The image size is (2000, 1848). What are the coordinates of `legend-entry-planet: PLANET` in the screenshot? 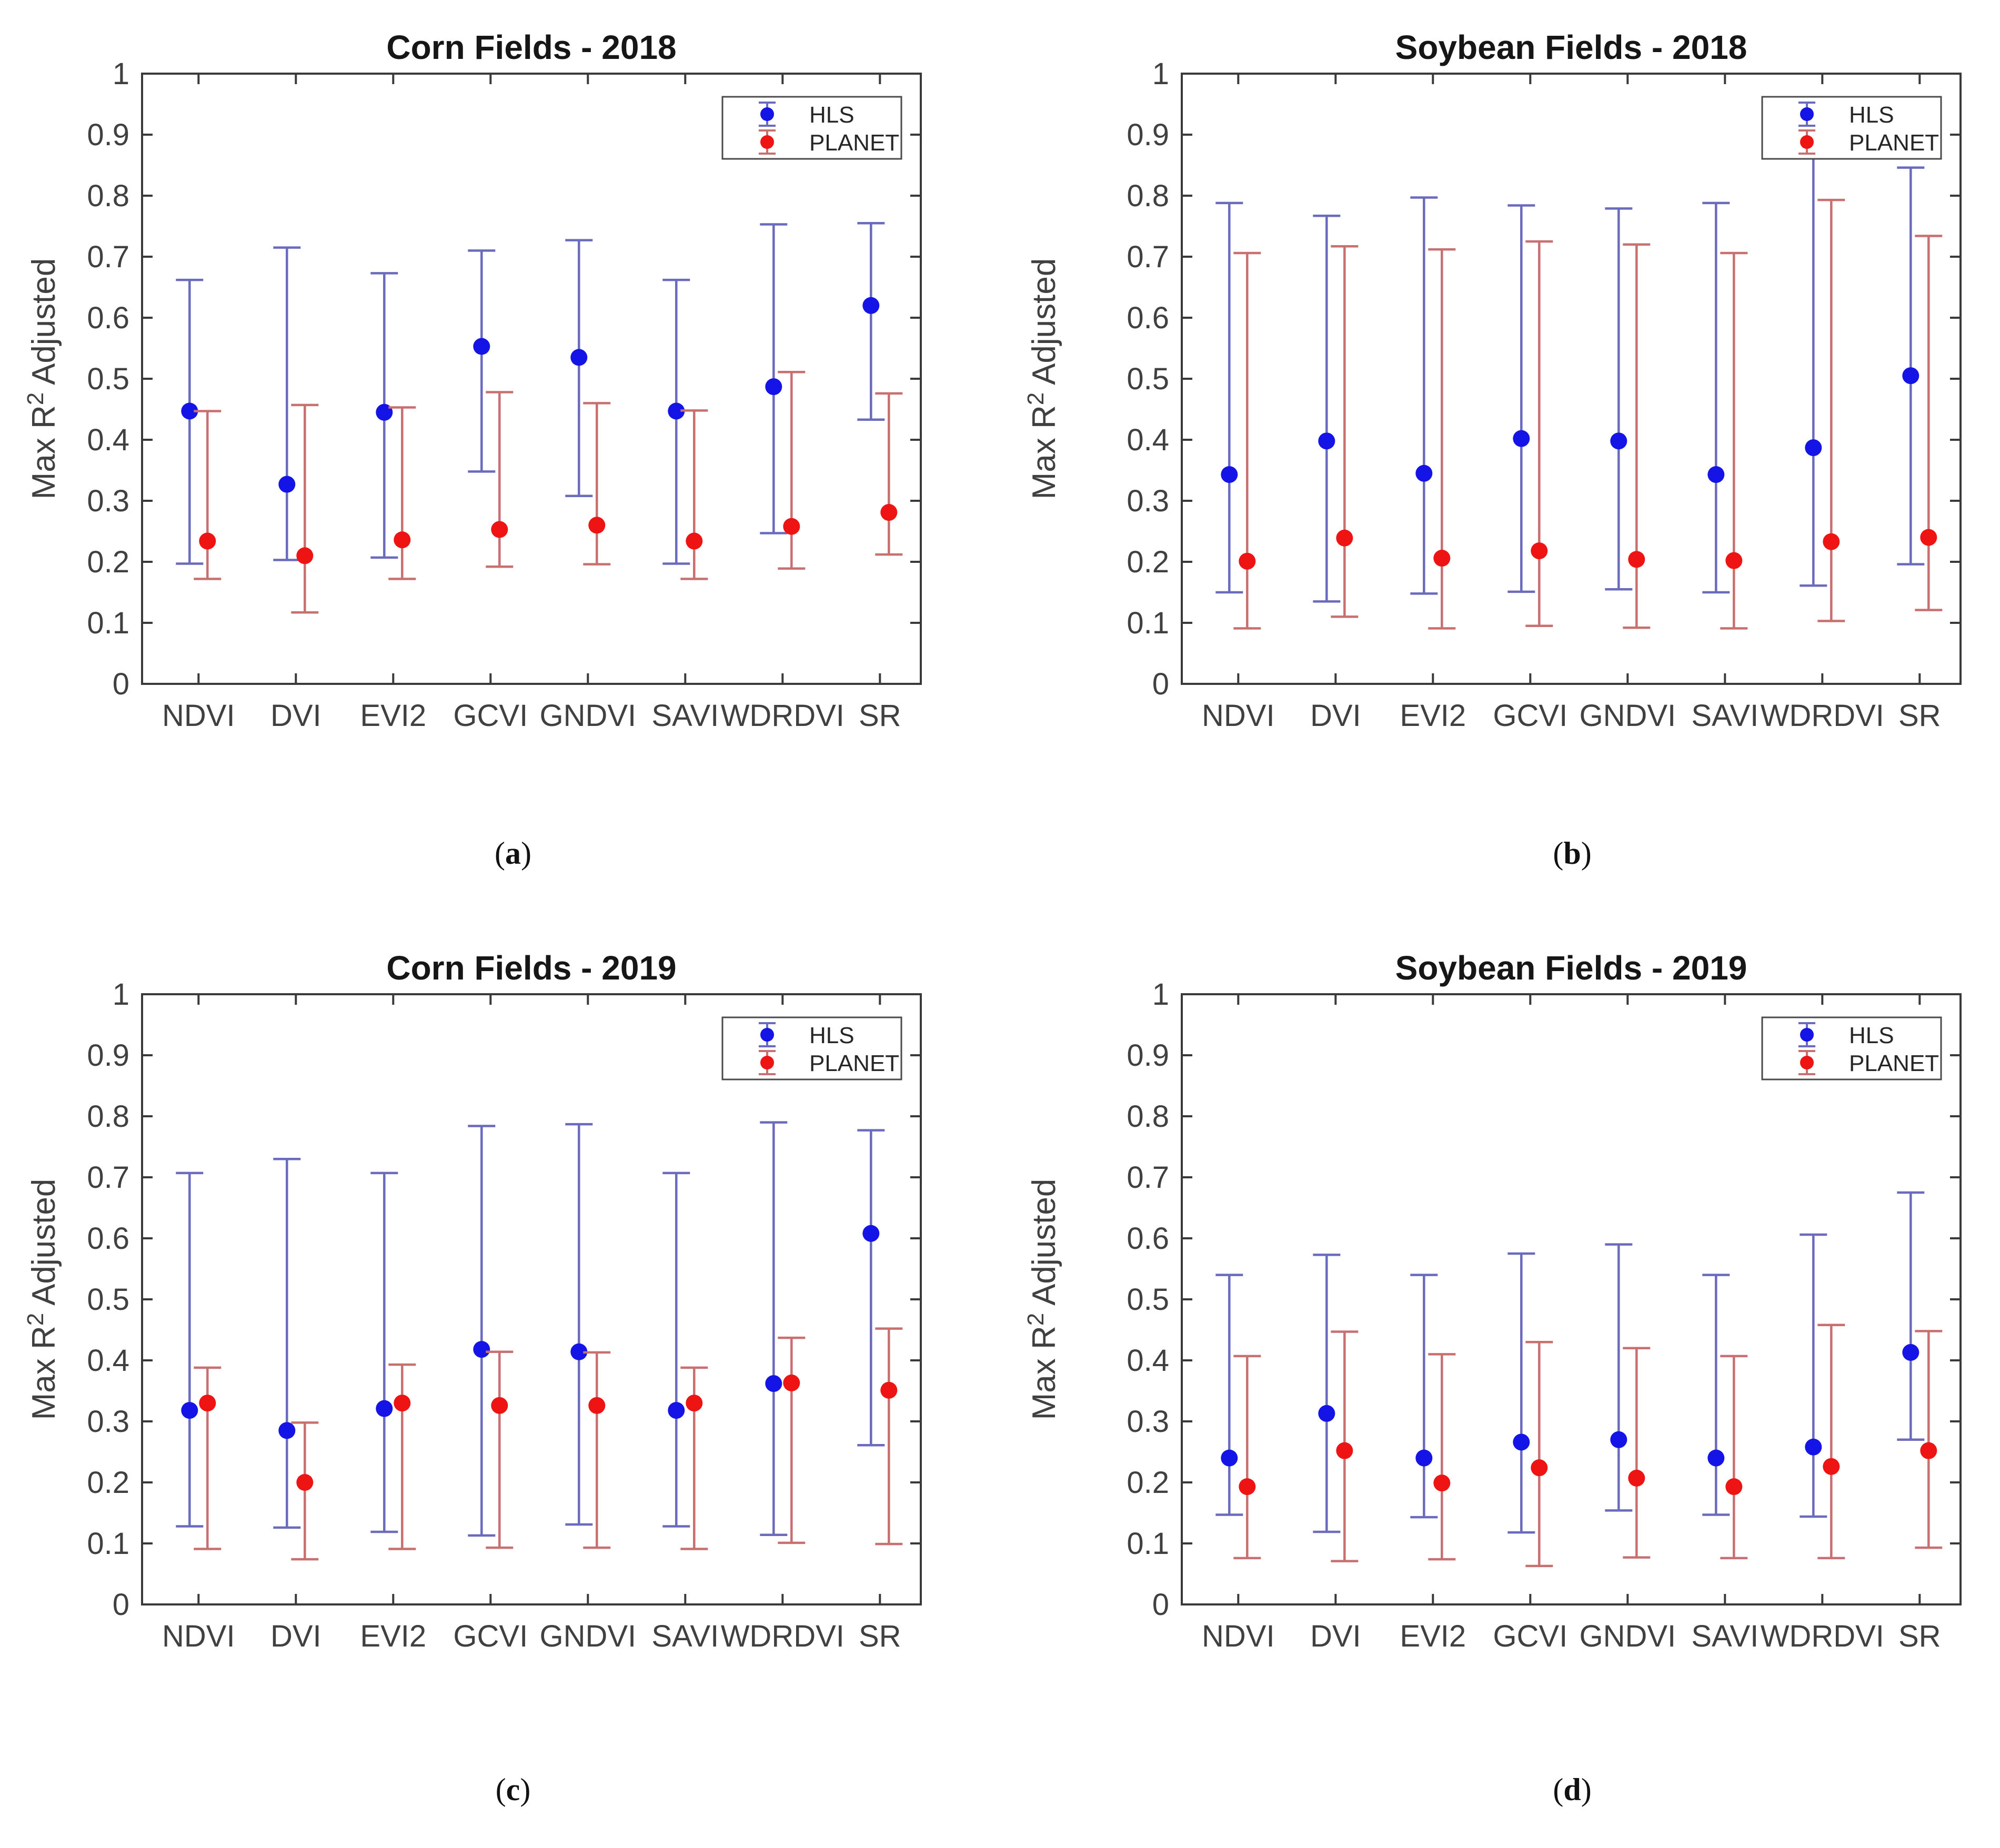 It's located at (1869, 1063).